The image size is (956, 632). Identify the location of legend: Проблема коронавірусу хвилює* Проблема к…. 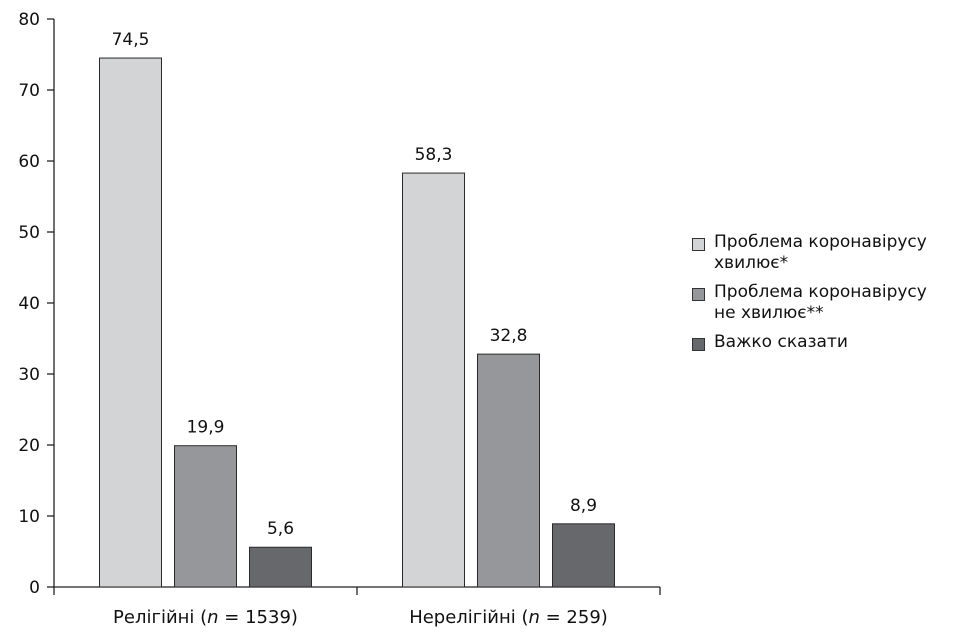
(823, 296).